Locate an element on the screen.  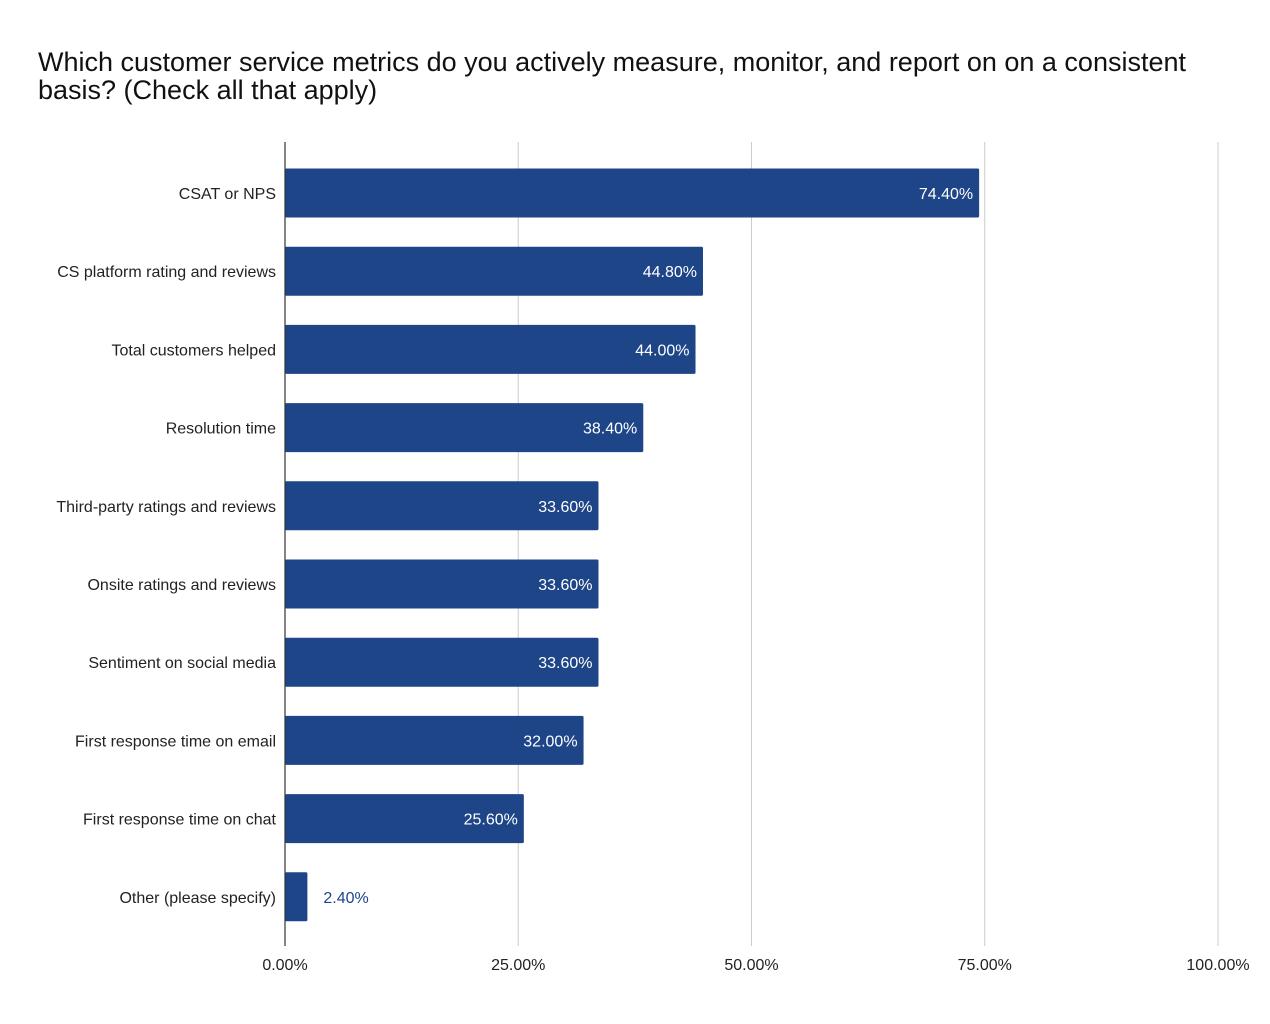
x-tick-label: 25.00% is located at coordinates (518, 965).